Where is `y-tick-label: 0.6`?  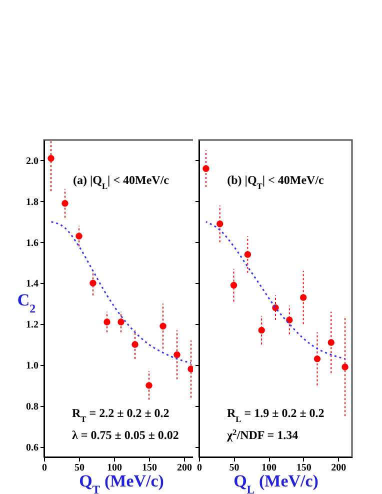
y-tick-label: 0.6 is located at coordinates (32, 448).